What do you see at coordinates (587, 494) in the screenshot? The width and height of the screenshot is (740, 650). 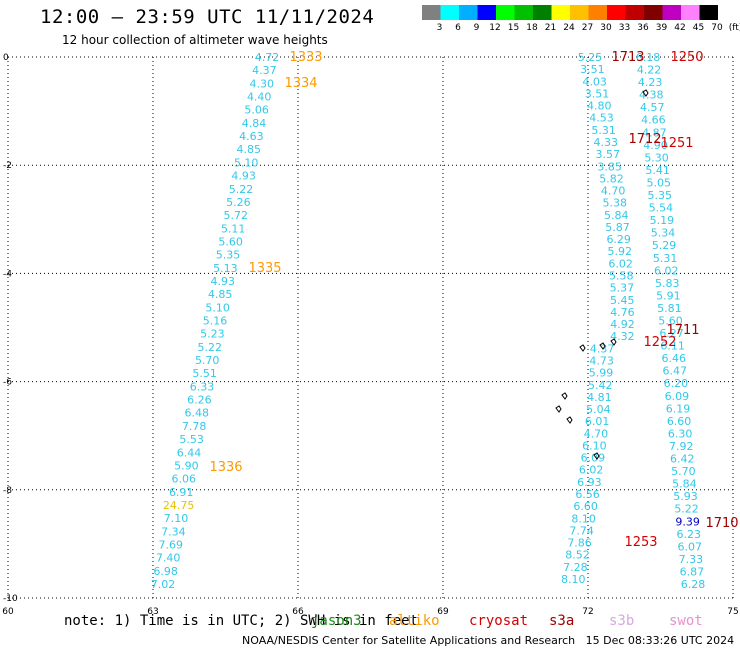 I see `swh-value-mid: 6.56` at bounding box center [587, 494].